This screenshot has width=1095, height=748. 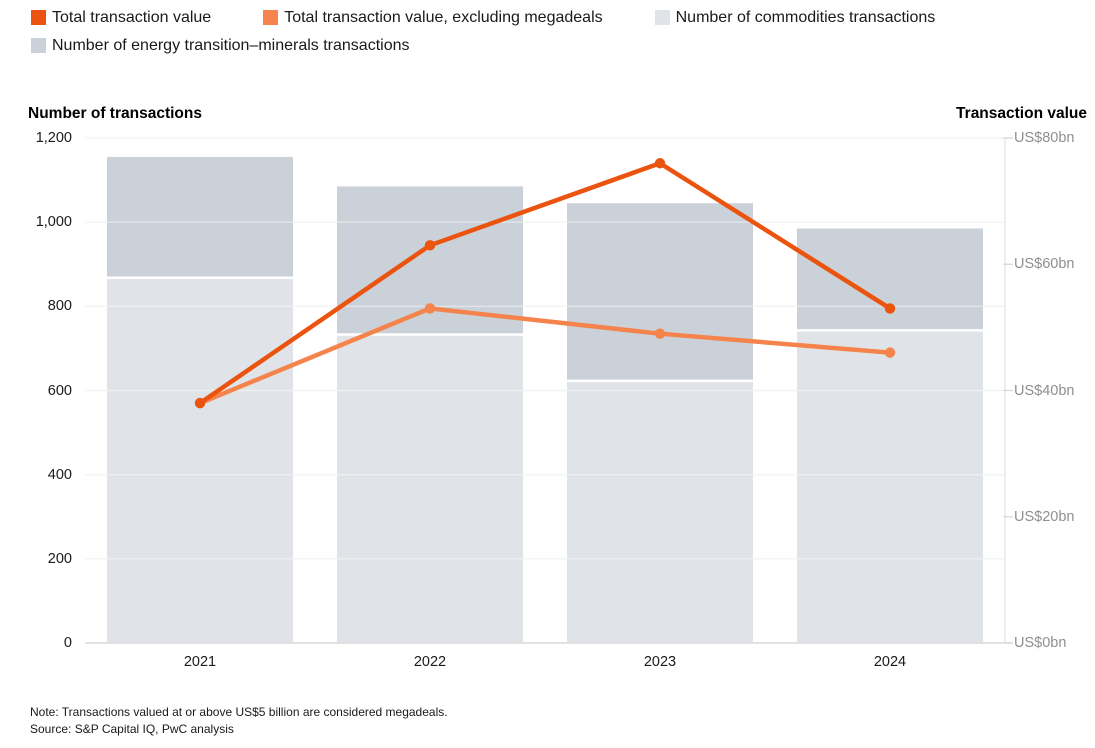 I want to click on point-2024-total-transaction-value-excluding-megadeals, so click(x=890, y=352).